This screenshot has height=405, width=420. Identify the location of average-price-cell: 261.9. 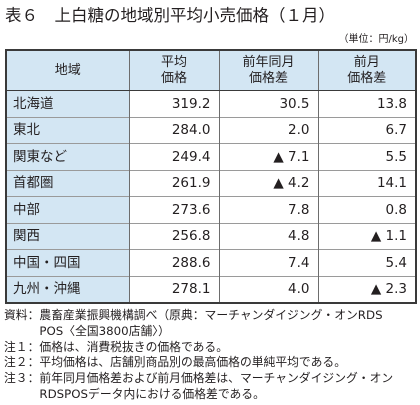
(174, 183).